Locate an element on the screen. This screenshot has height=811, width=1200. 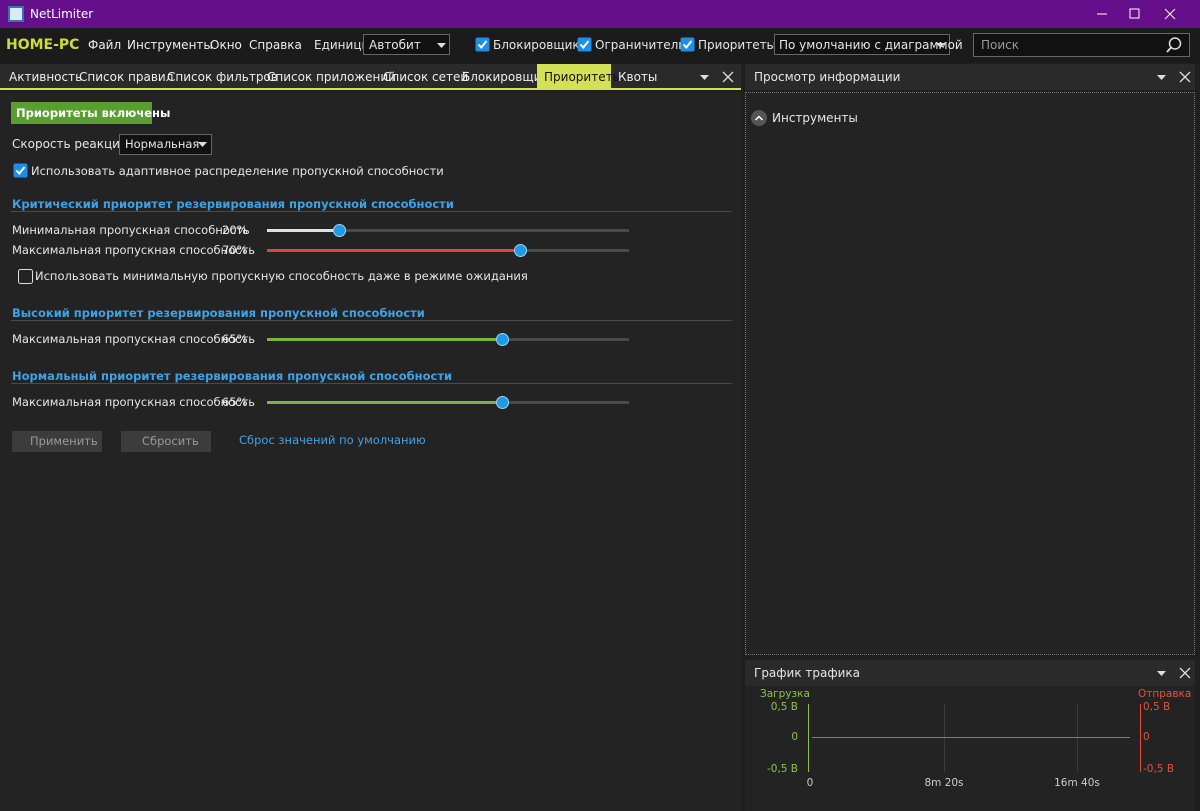
reset-label: Сбросить is located at coordinates (170, 441).